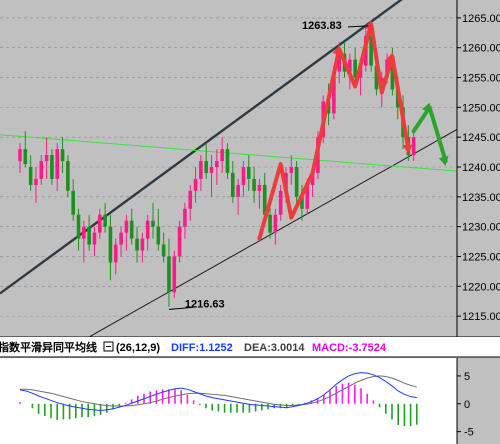 This screenshot has height=444, width=500. I want to click on macd-chart, so click(218, 399).